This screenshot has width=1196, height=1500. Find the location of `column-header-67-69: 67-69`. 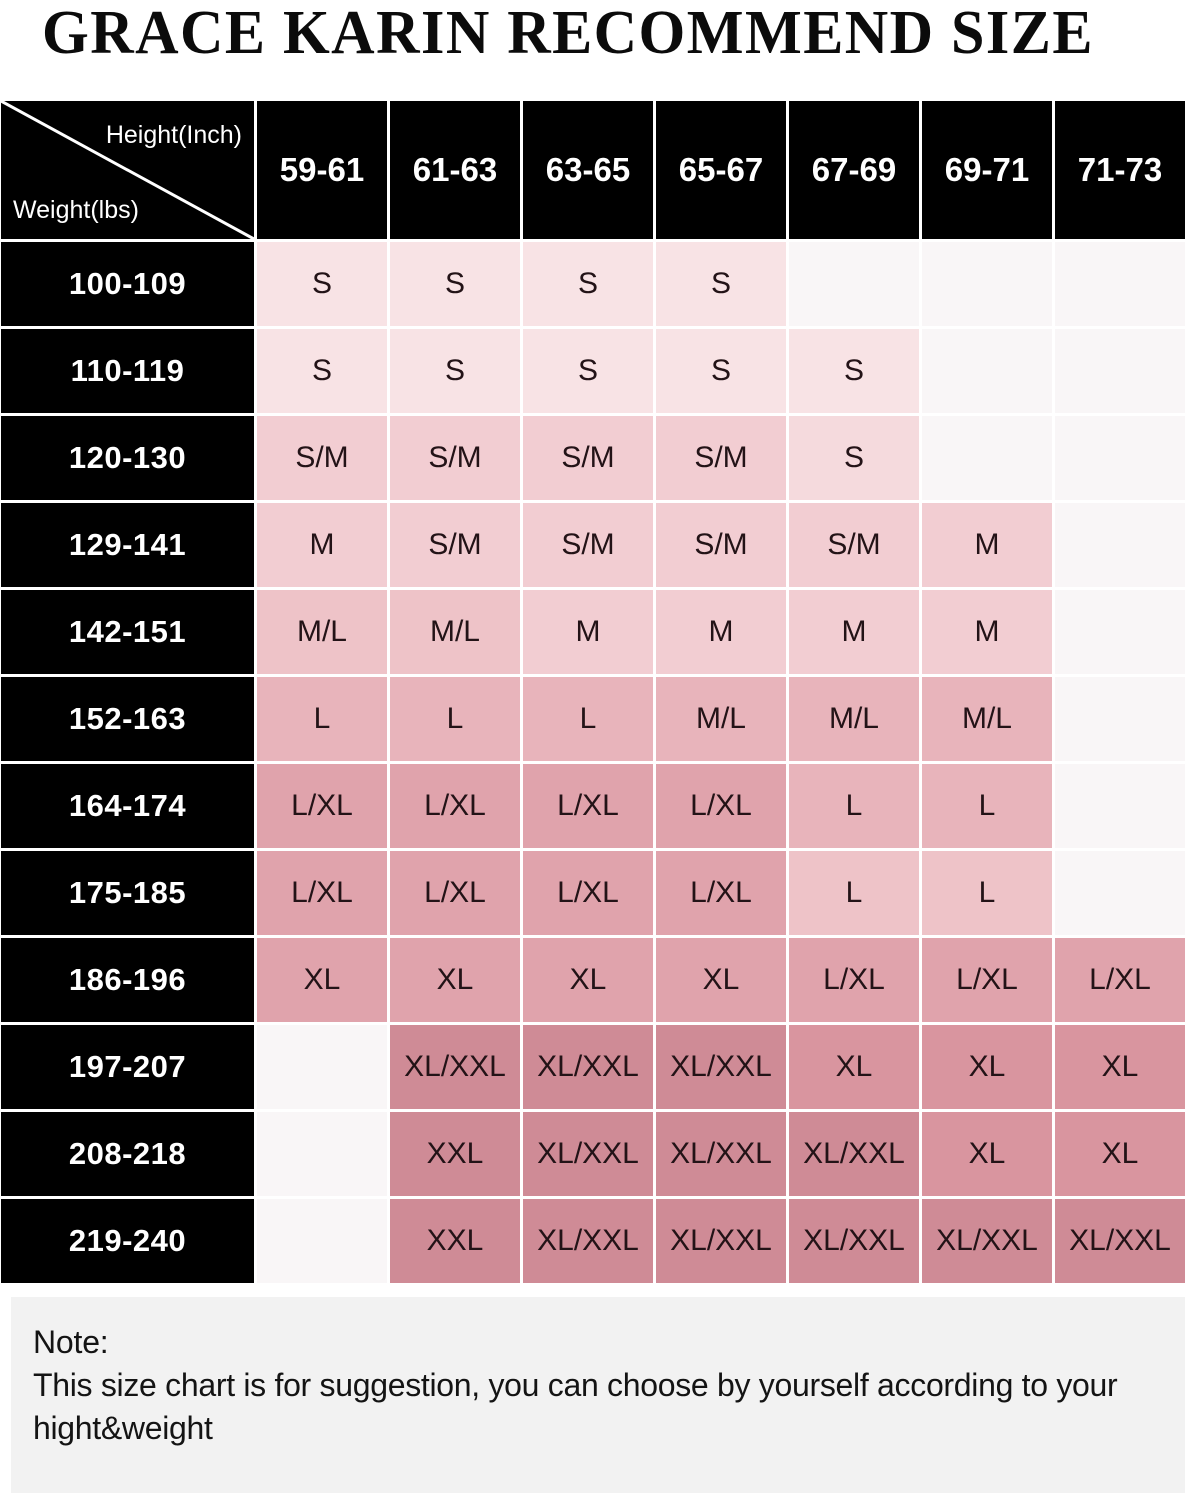

column-header-67-69: 67-69 is located at coordinates (854, 170).